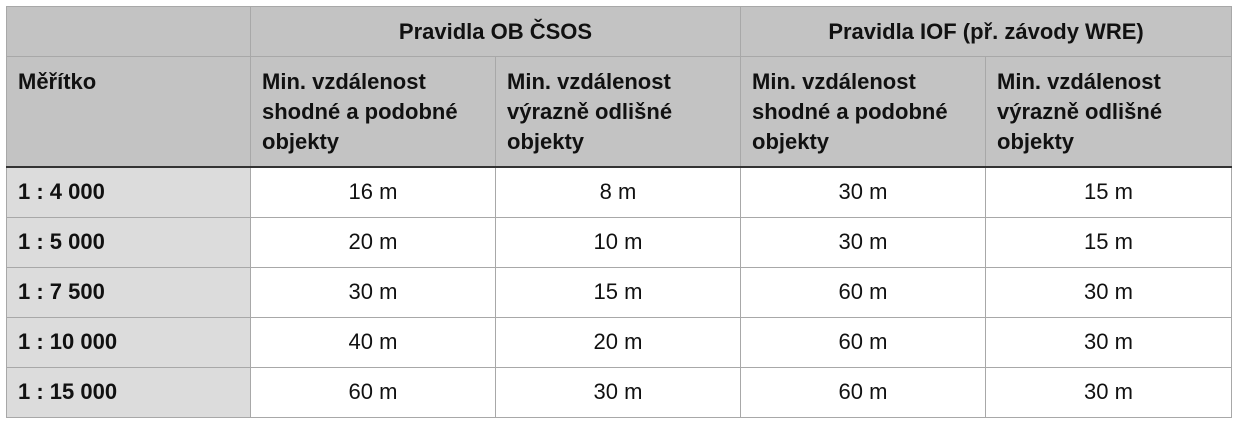 The height and width of the screenshot is (426, 1238). What do you see at coordinates (373, 192) in the screenshot?
I see `distance-cell: 16 m` at bounding box center [373, 192].